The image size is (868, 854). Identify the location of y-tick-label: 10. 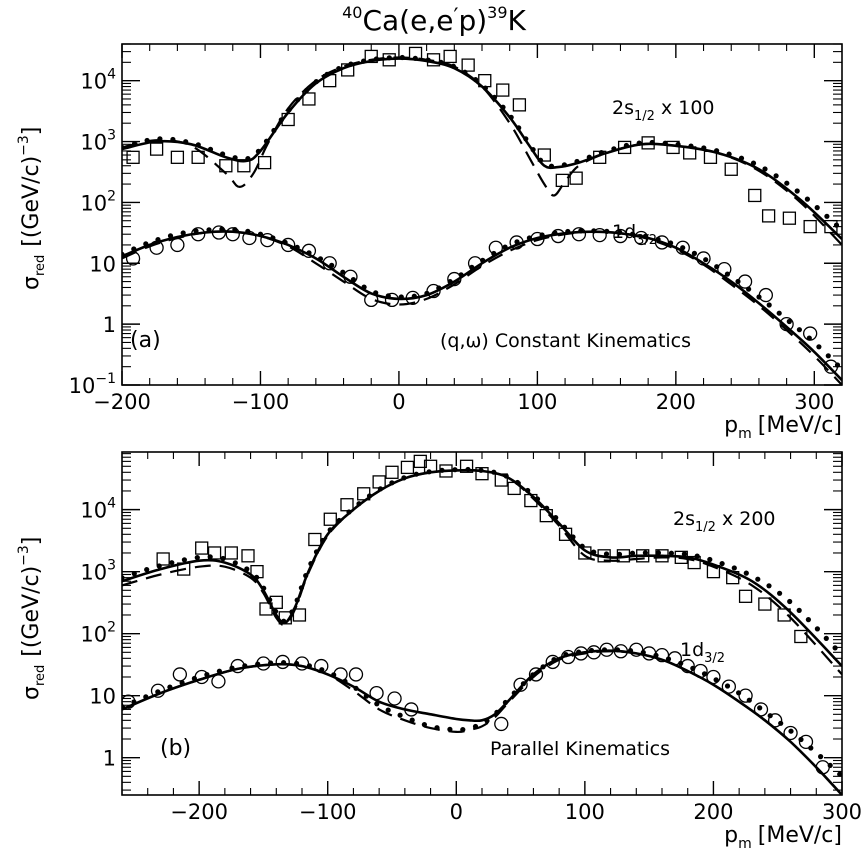
(102, 697).